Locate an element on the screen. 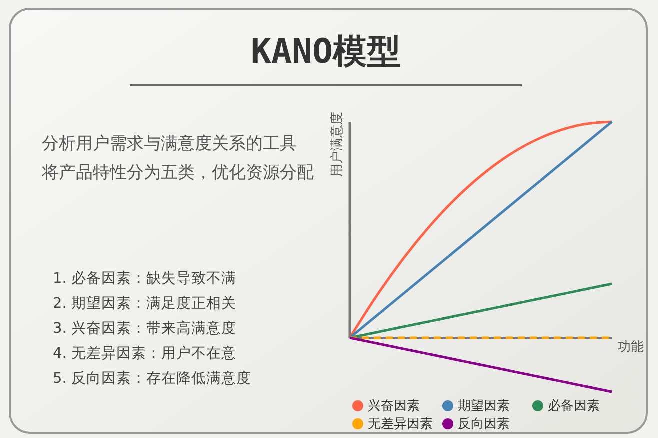 The width and height of the screenshot is (658, 438). legend-label: 期望因素 is located at coordinates (484, 406).